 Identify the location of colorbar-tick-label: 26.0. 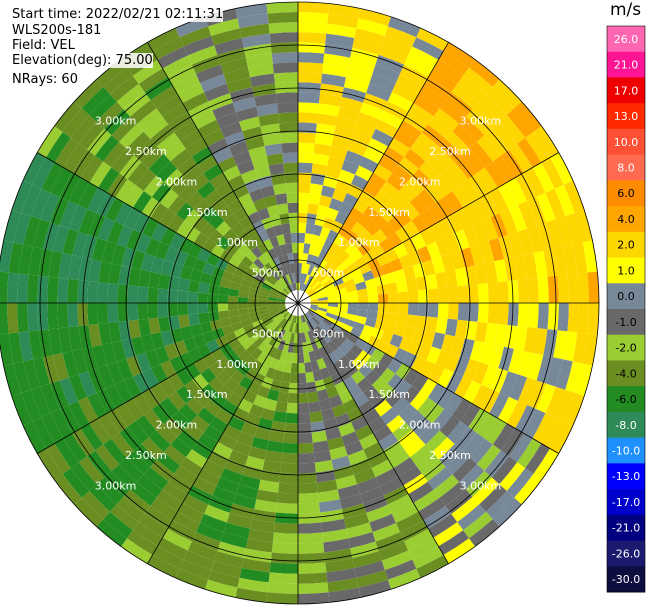
(626, 39).